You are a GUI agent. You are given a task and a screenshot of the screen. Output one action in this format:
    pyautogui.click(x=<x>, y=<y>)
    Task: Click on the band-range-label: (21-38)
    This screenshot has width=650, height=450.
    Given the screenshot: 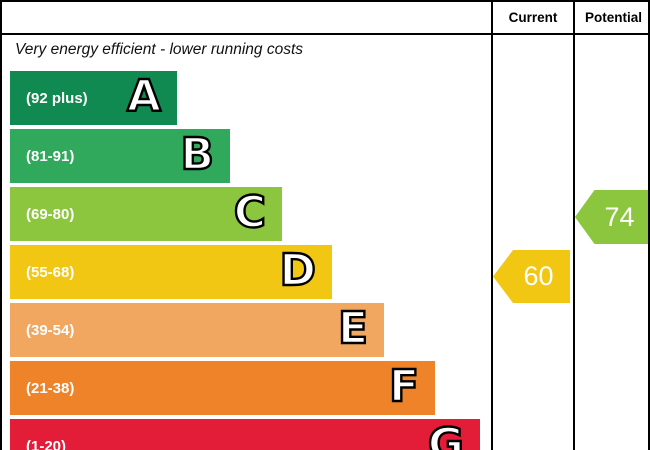 What is the action you would take?
    pyautogui.click(x=50, y=388)
    